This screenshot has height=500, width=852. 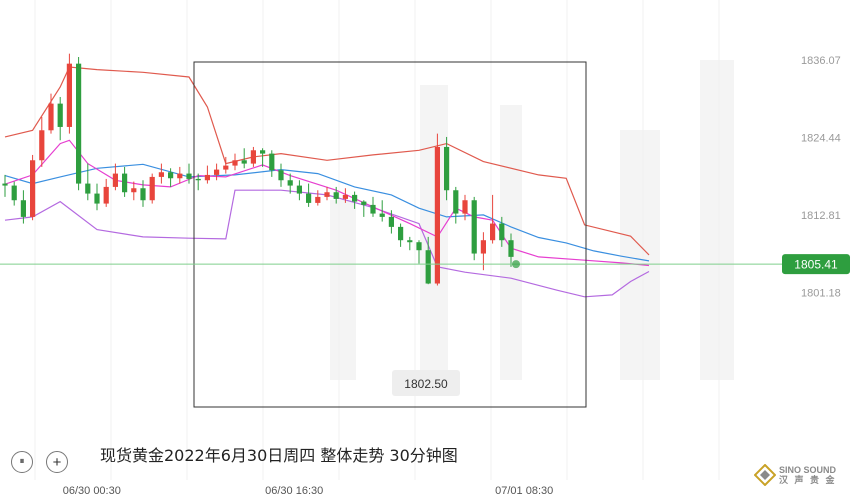 I want to click on brand-logo: SINO SOUND 汉 声 贵 金, so click(x=795, y=475).